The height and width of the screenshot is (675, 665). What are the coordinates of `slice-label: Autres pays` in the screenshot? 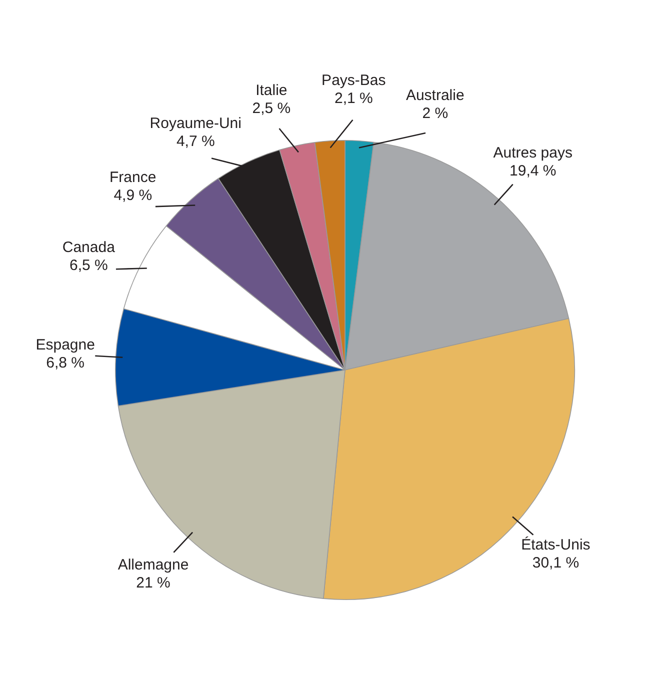 It's located at (532, 153).